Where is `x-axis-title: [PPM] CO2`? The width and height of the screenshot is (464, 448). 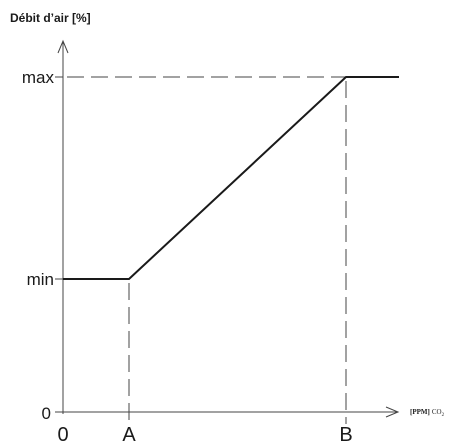 x-axis-title: [PPM] CO2 is located at coordinates (427, 413).